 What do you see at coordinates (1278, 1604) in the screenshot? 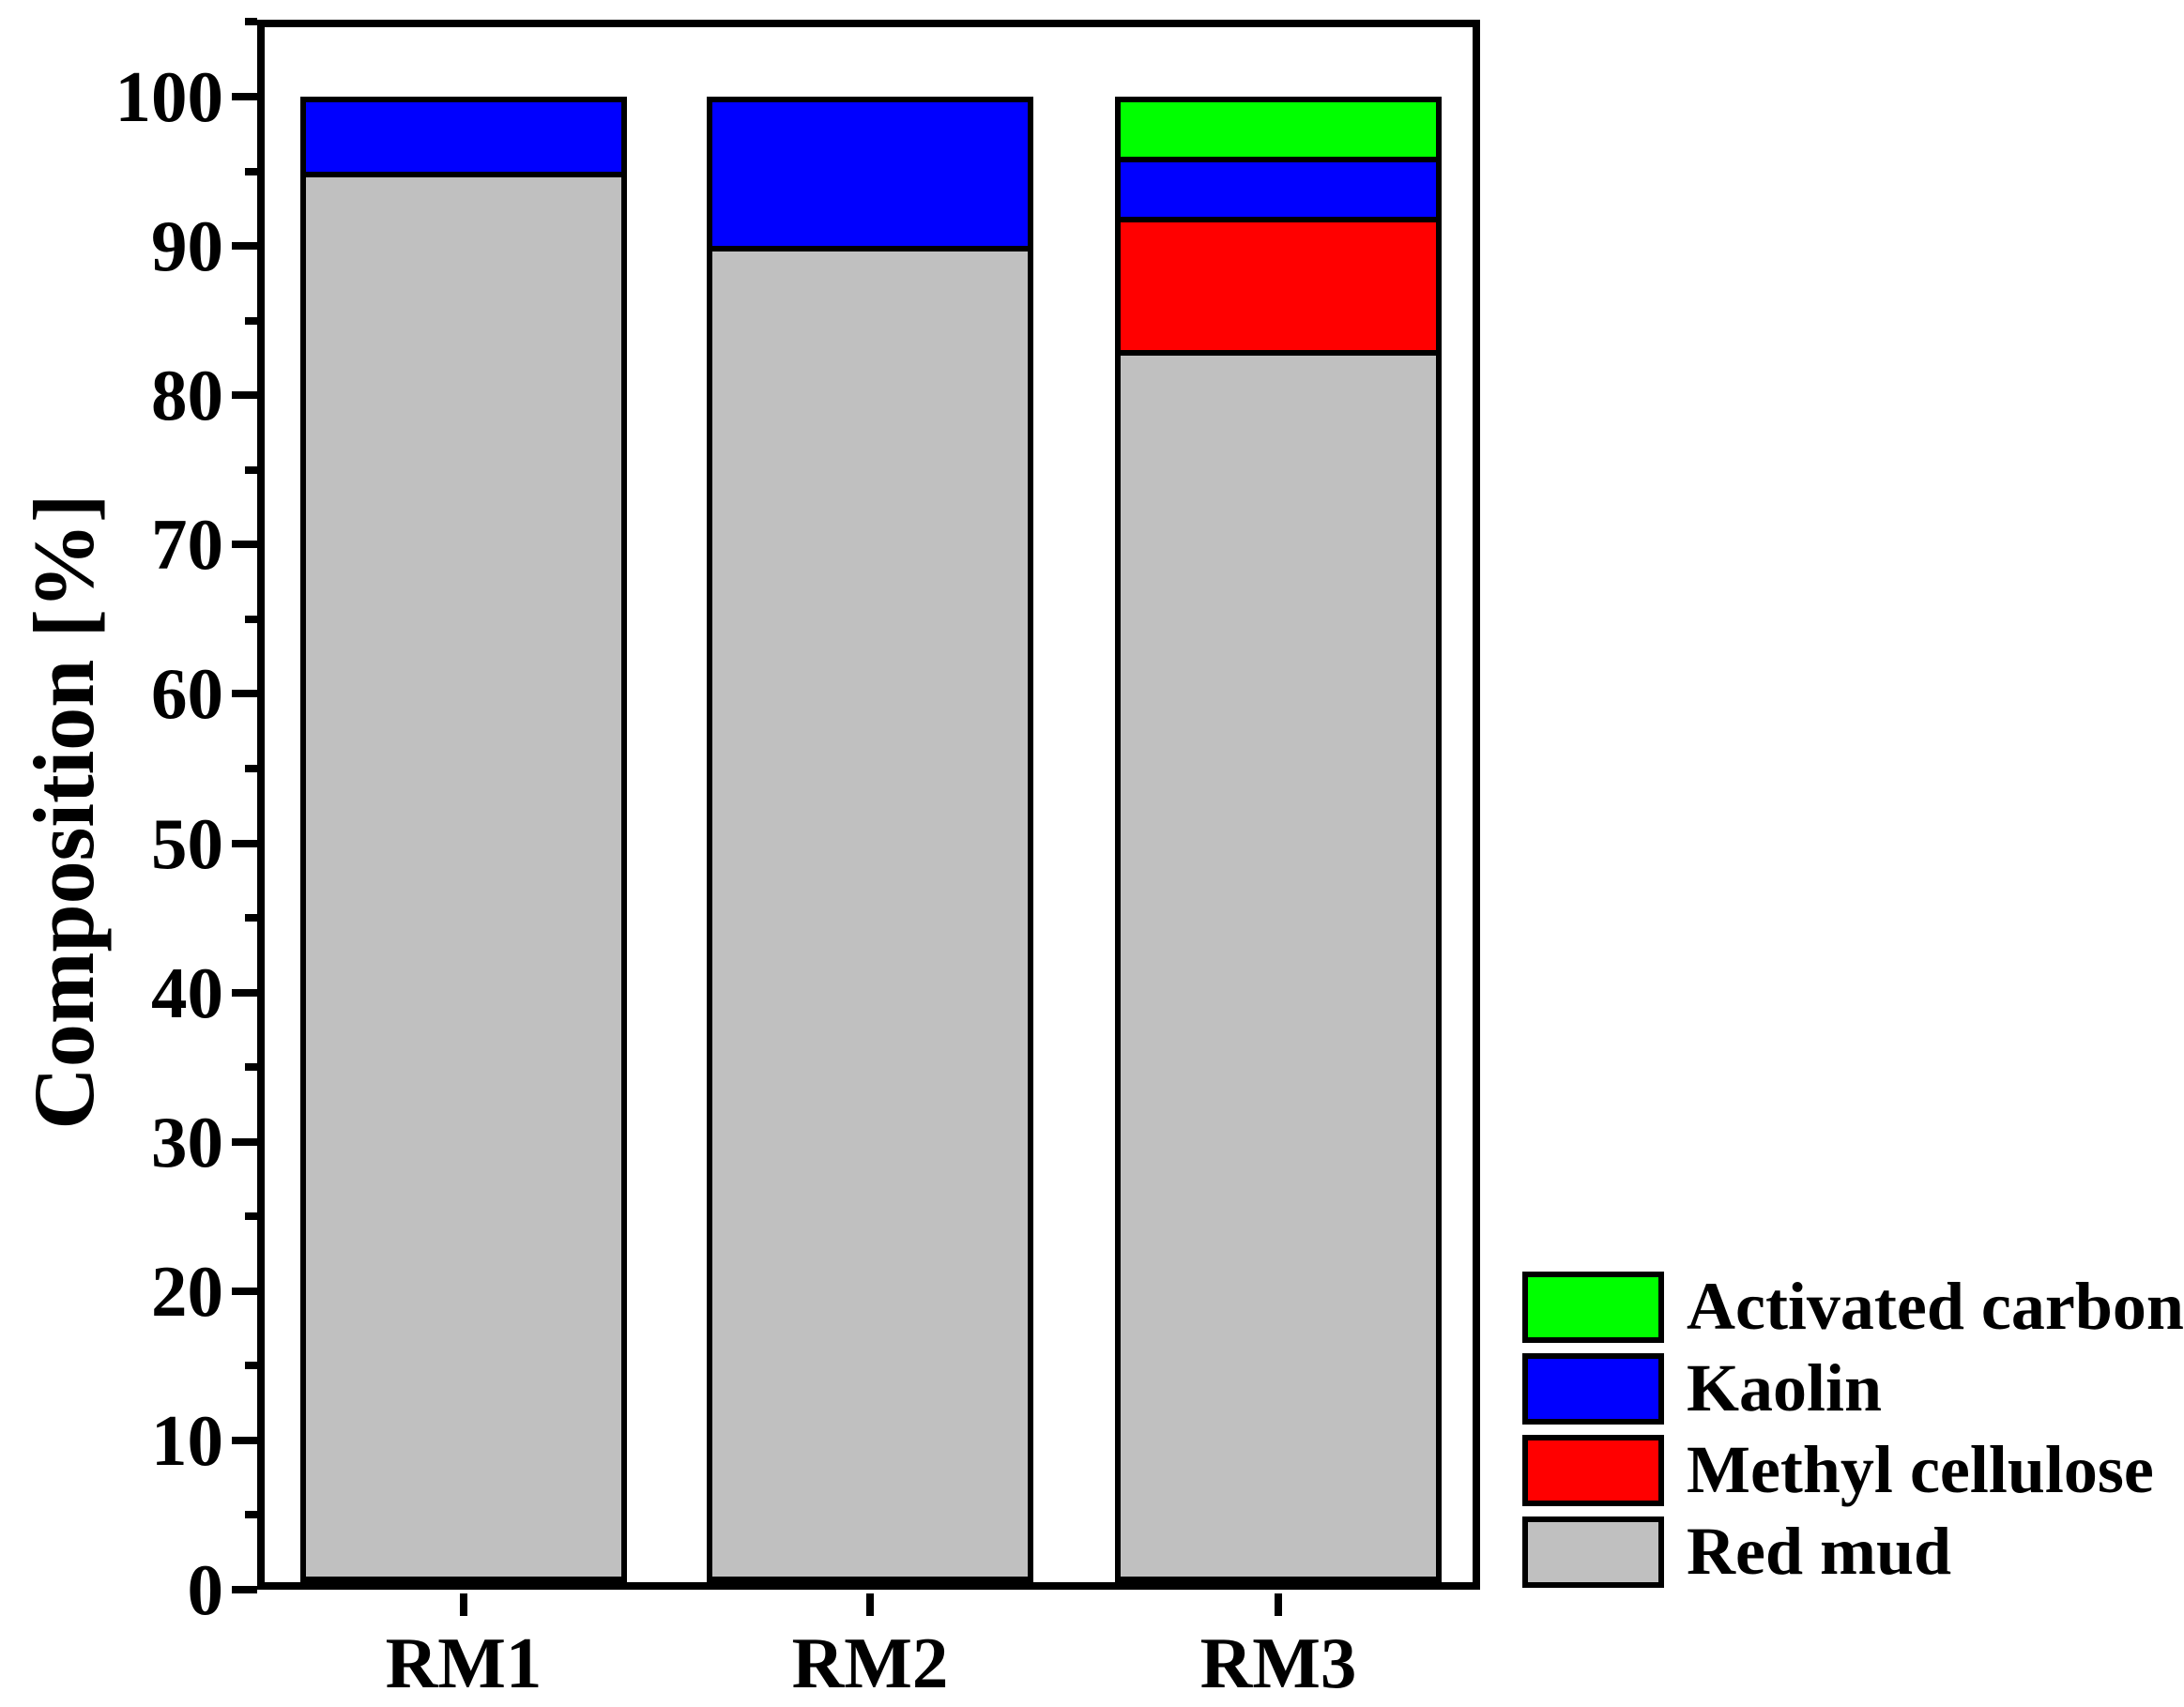
I see `x-tick-RM3` at bounding box center [1278, 1604].